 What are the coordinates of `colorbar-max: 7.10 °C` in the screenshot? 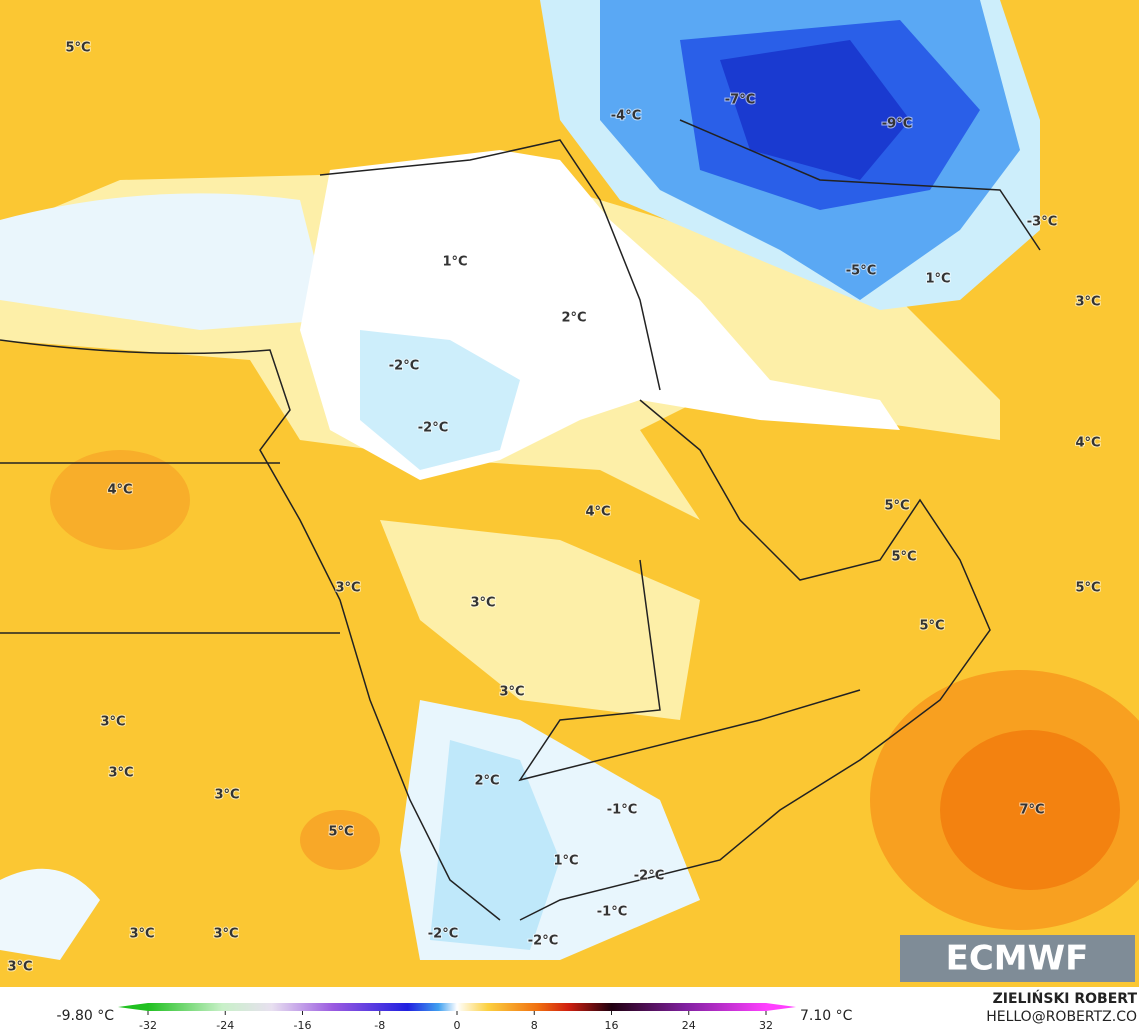 It's located at (826, 1016).